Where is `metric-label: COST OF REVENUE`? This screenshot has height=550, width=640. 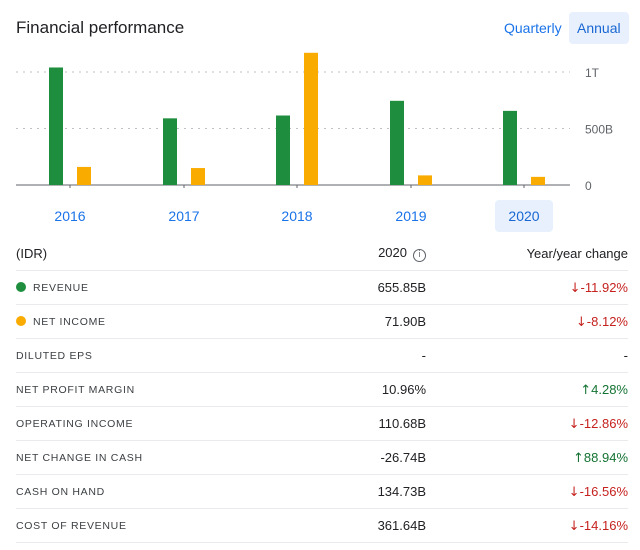
metric-label: COST OF REVENUE is located at coordinates (126, 525).